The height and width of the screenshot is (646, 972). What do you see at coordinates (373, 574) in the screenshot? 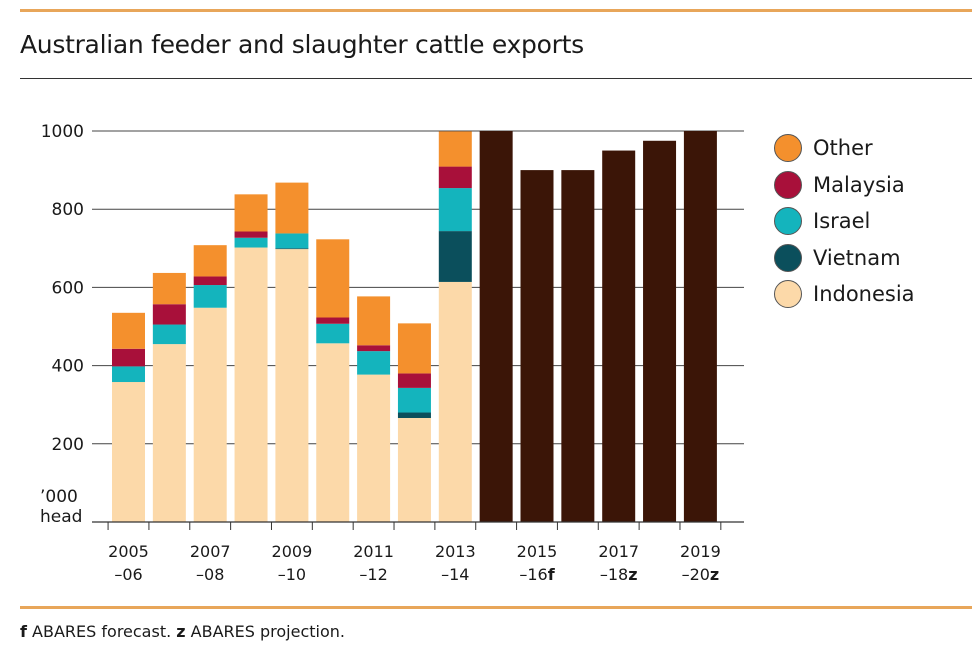
I see `x-tick-label: –12` at bounding box center [373, 574].